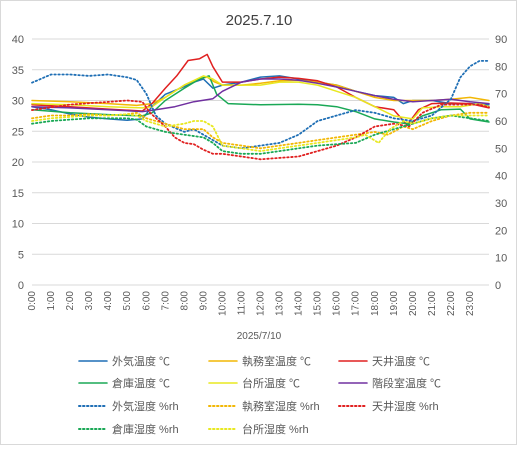 The height and width of the screenshot is (449, 517). What do you see at coordinates (356, 303) in the screenshot?
I see `x-tick-label: 17:00` at bounding box center [356, 303].